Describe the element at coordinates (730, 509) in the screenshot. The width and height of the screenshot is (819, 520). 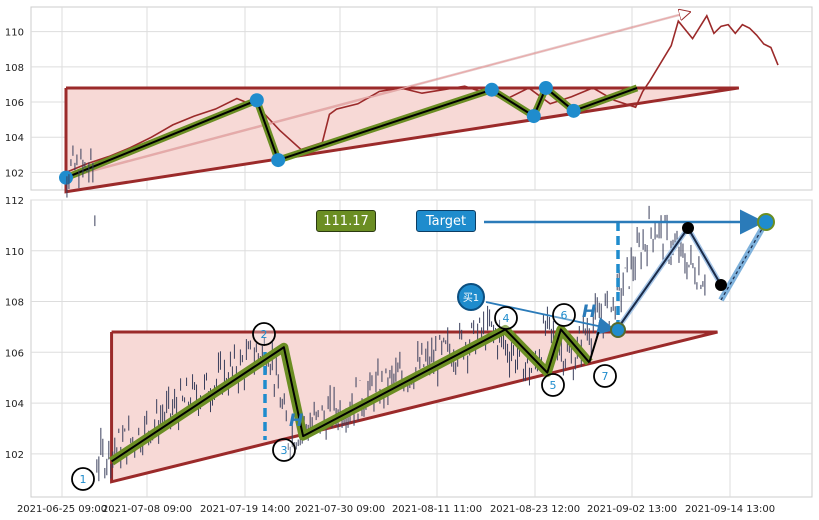
I see `x-tick-label: 2021-09-14 13:00` at that location.